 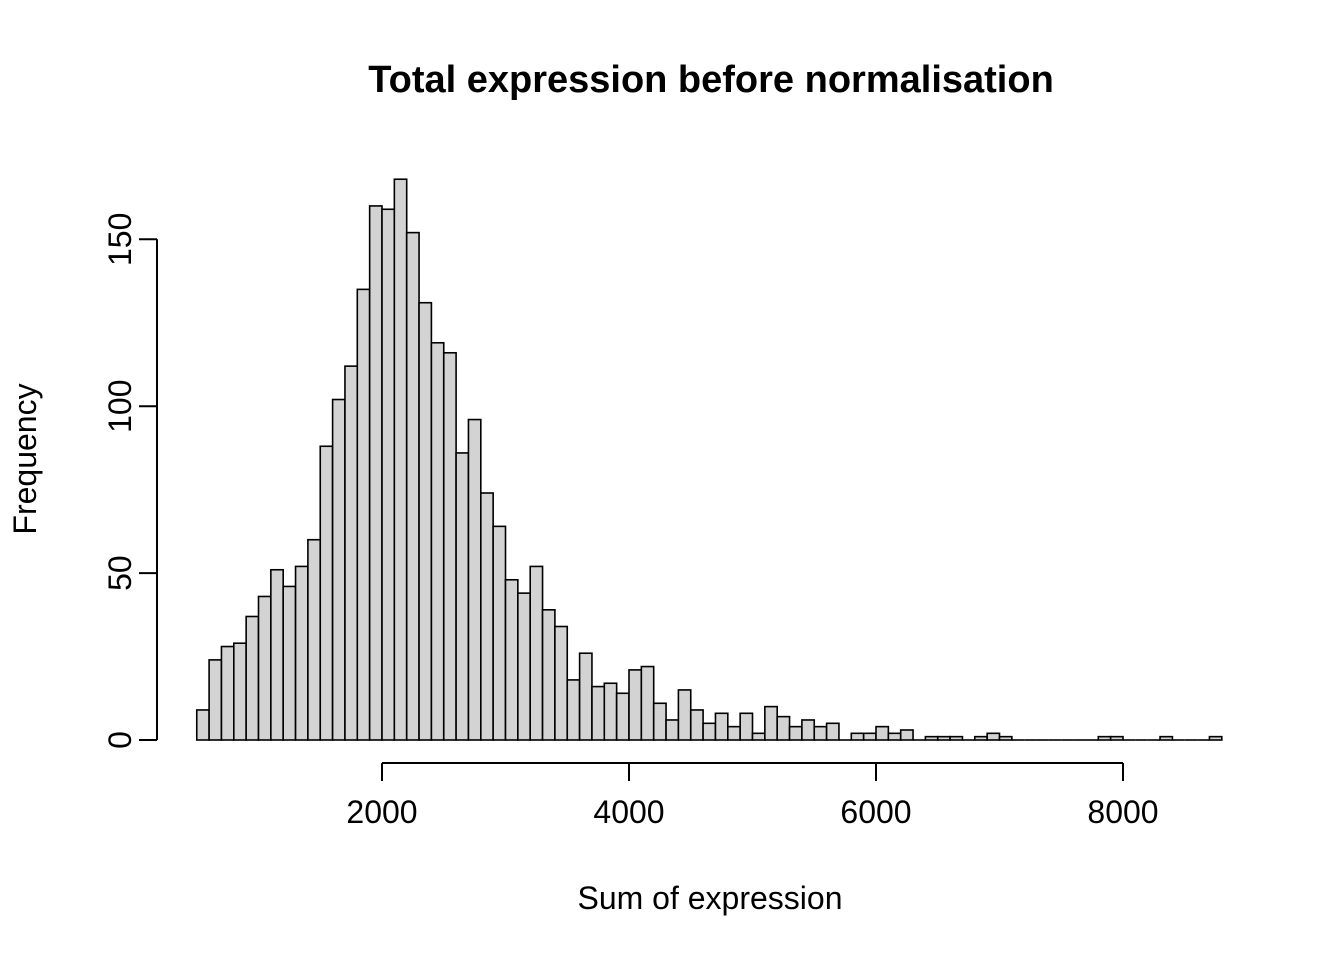 What do you see at coordinates (120, 406) in the screenshot?
I see `y-tick-label: 100` at bounding box center [120, 406].